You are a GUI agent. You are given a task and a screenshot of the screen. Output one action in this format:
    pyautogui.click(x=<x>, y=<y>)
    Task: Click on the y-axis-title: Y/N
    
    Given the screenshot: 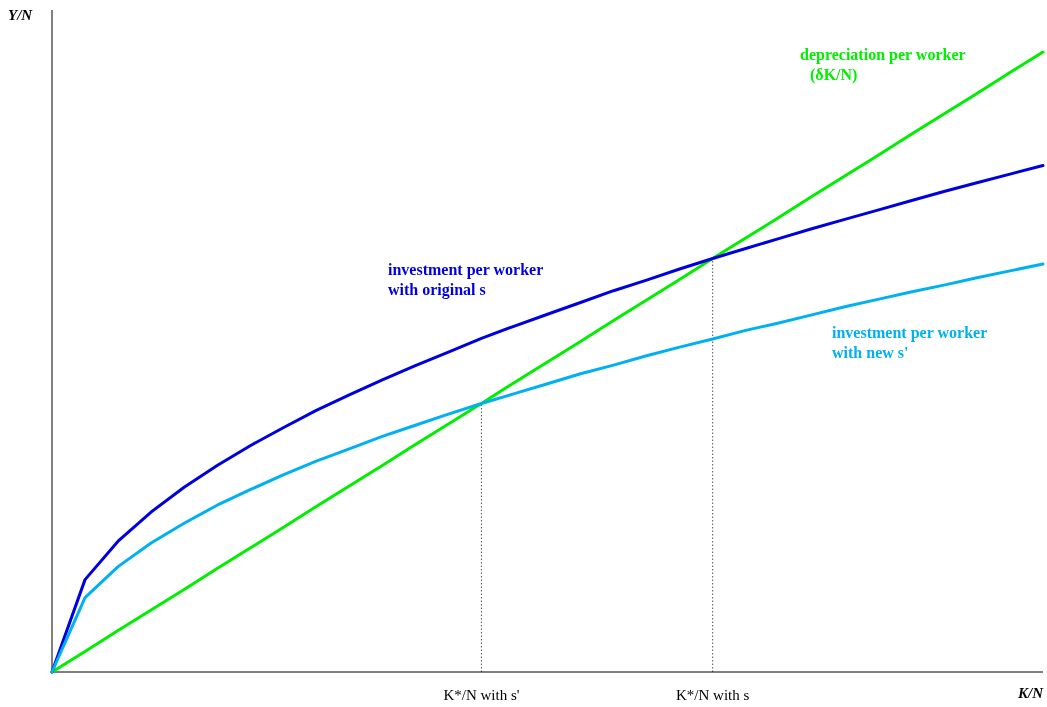 What is the action you would take?
    pyautogui.click(x=21, y=15)
    